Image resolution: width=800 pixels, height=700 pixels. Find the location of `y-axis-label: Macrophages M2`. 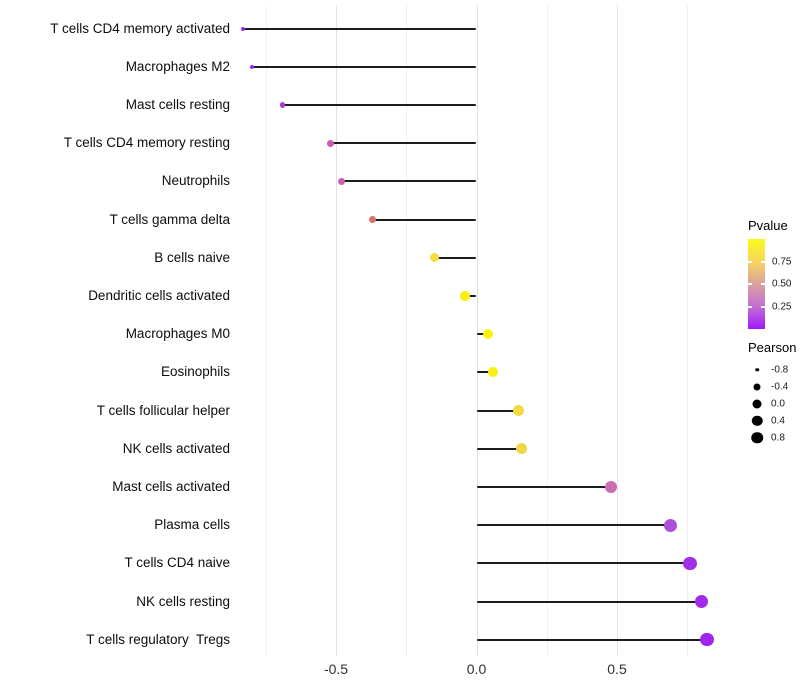

y-axis-label: Macrophages M2 is located at coordinates (177, 66).